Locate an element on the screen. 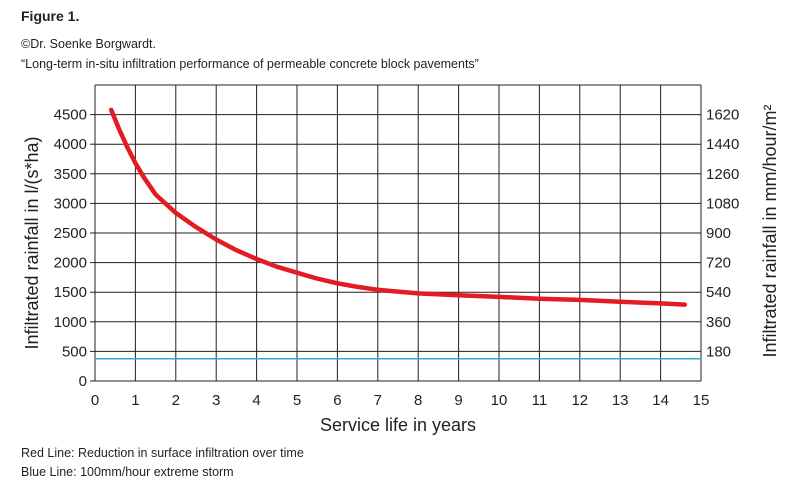  x-tick-label: 6 is located at coordinates (337, 400).